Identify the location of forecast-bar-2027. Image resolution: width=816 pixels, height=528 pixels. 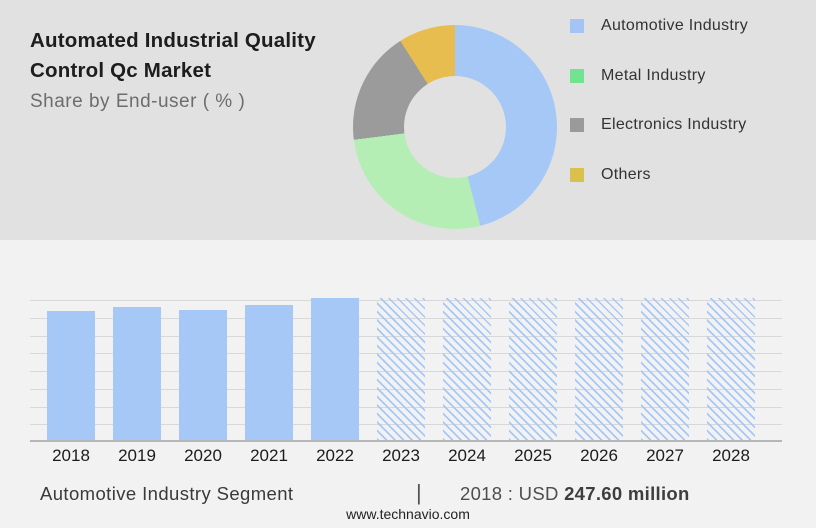
(665, 369).